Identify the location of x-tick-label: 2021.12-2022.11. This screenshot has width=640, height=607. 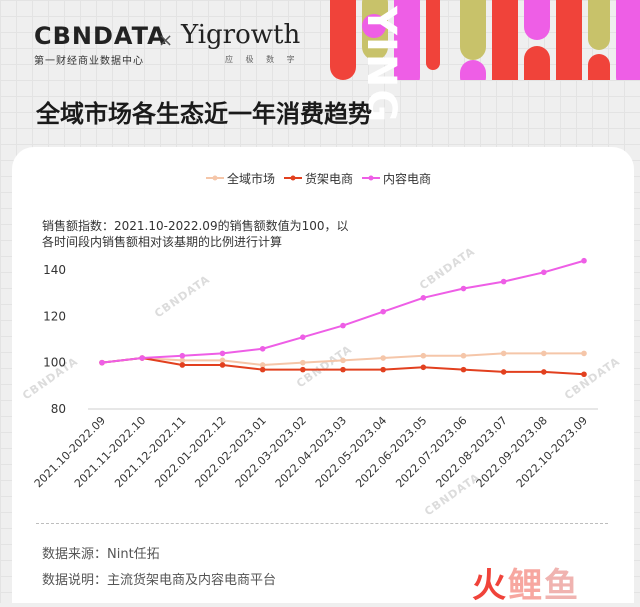
(150, 452).